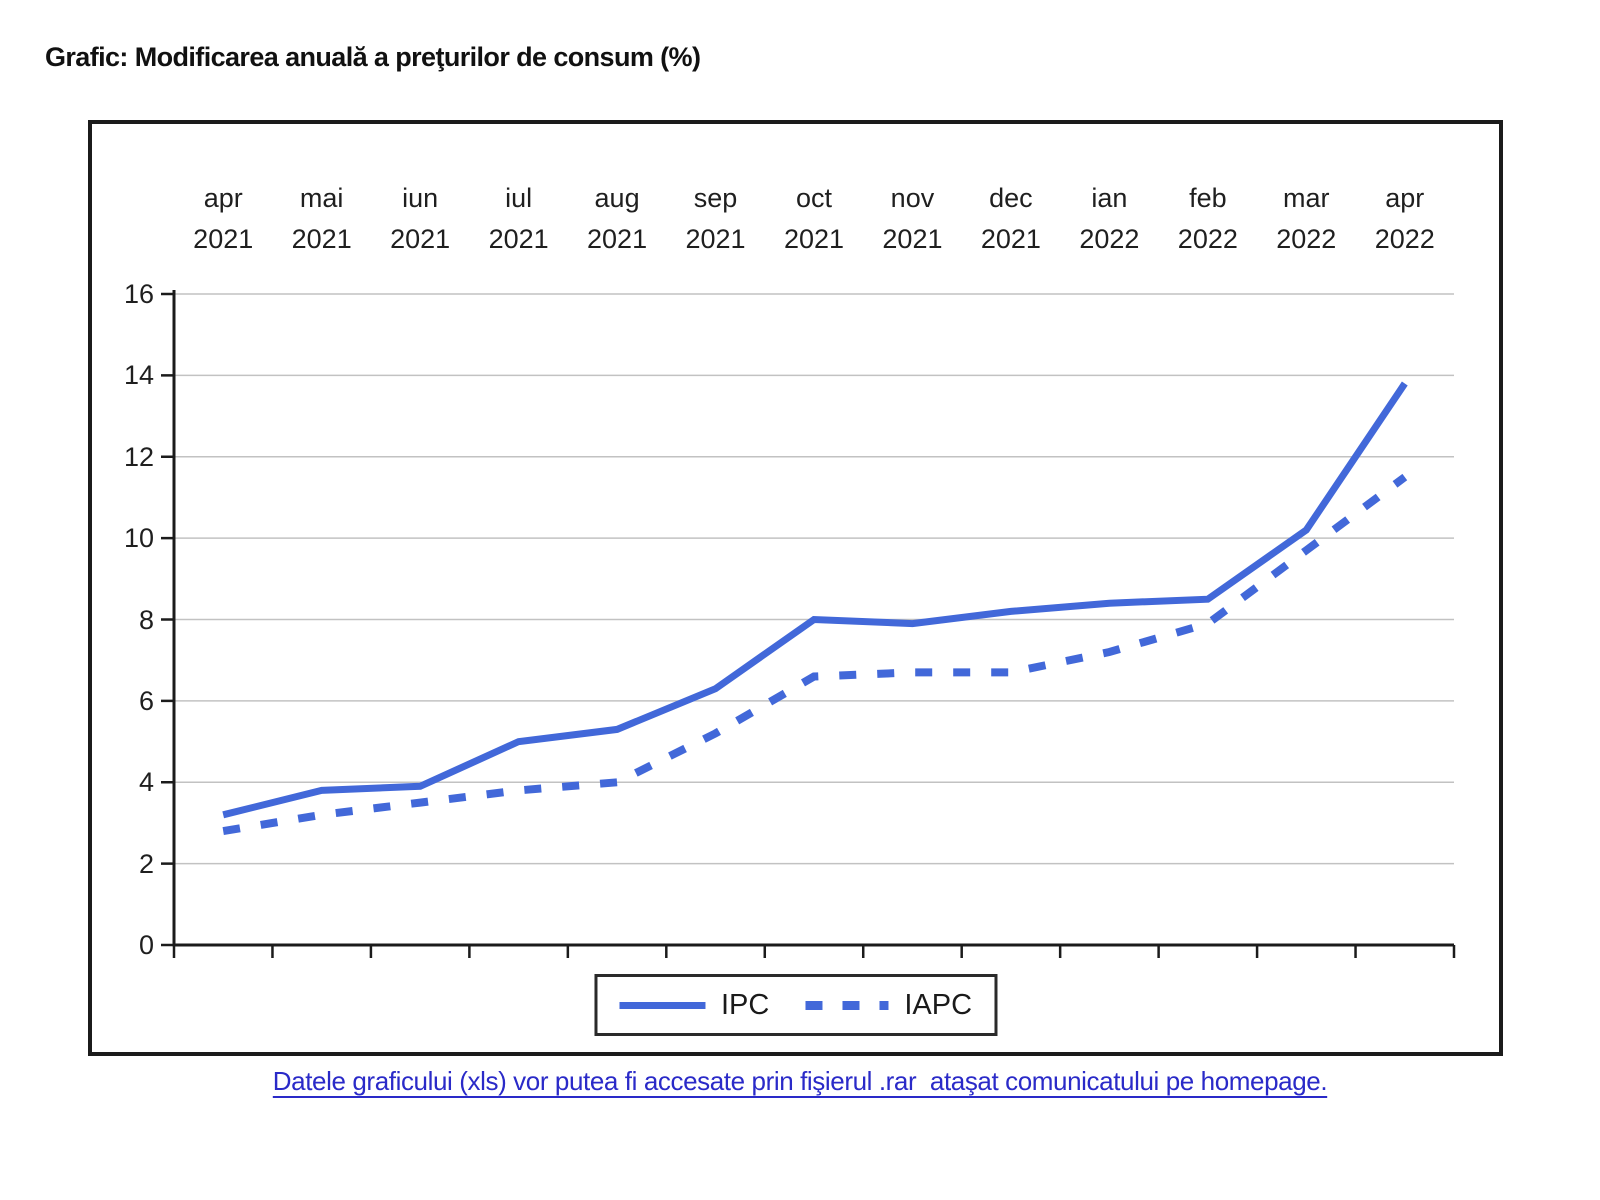  I want to click on legend: IPC IAPC, so click(795, 1005).